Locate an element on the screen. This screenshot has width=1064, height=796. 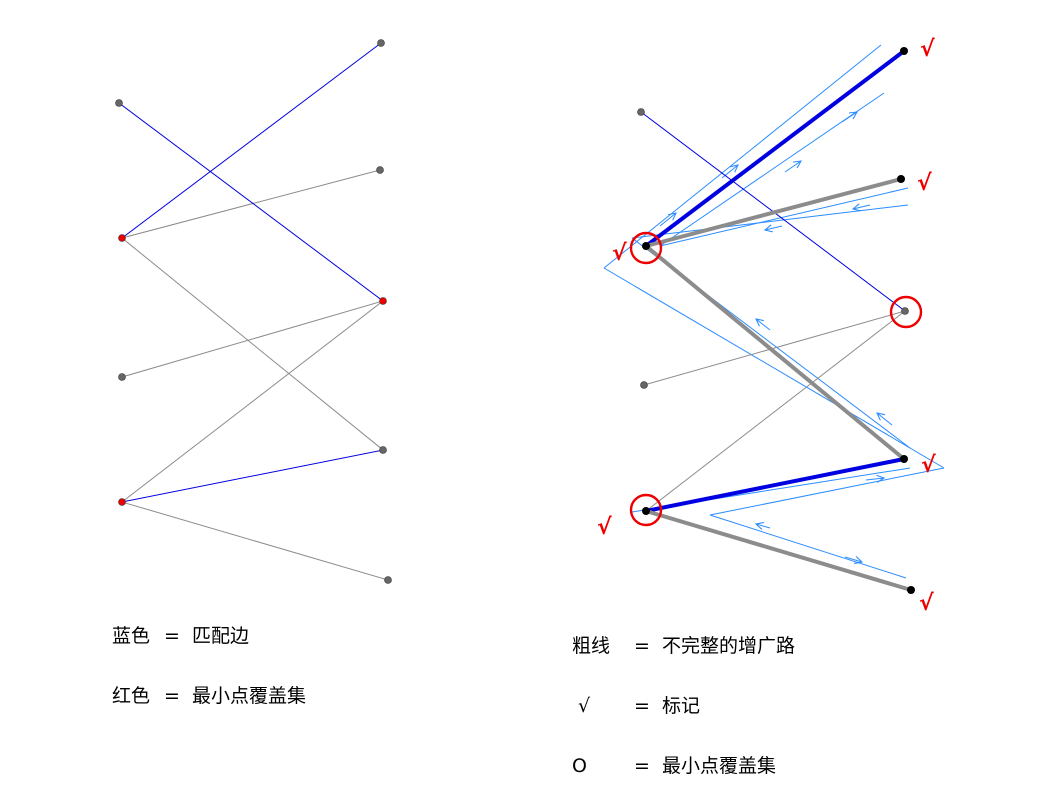
legend-meaning: 不完整的增广路 is located at coordinates (729, 646).